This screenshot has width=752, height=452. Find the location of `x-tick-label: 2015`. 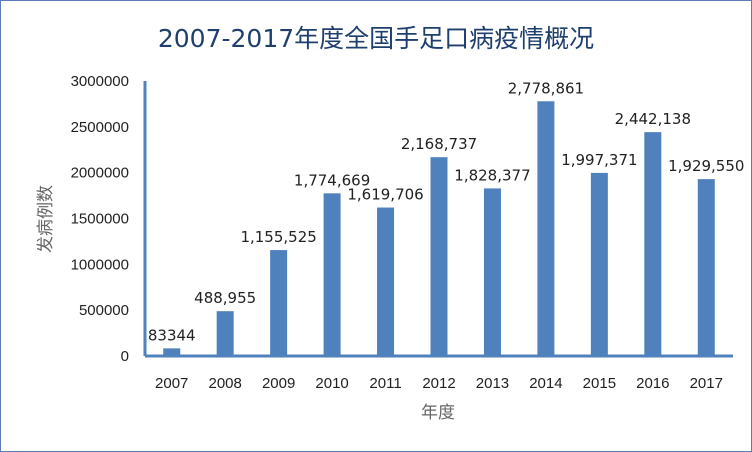

x-tick-label: 2015 is located at coordinates (599, 383).